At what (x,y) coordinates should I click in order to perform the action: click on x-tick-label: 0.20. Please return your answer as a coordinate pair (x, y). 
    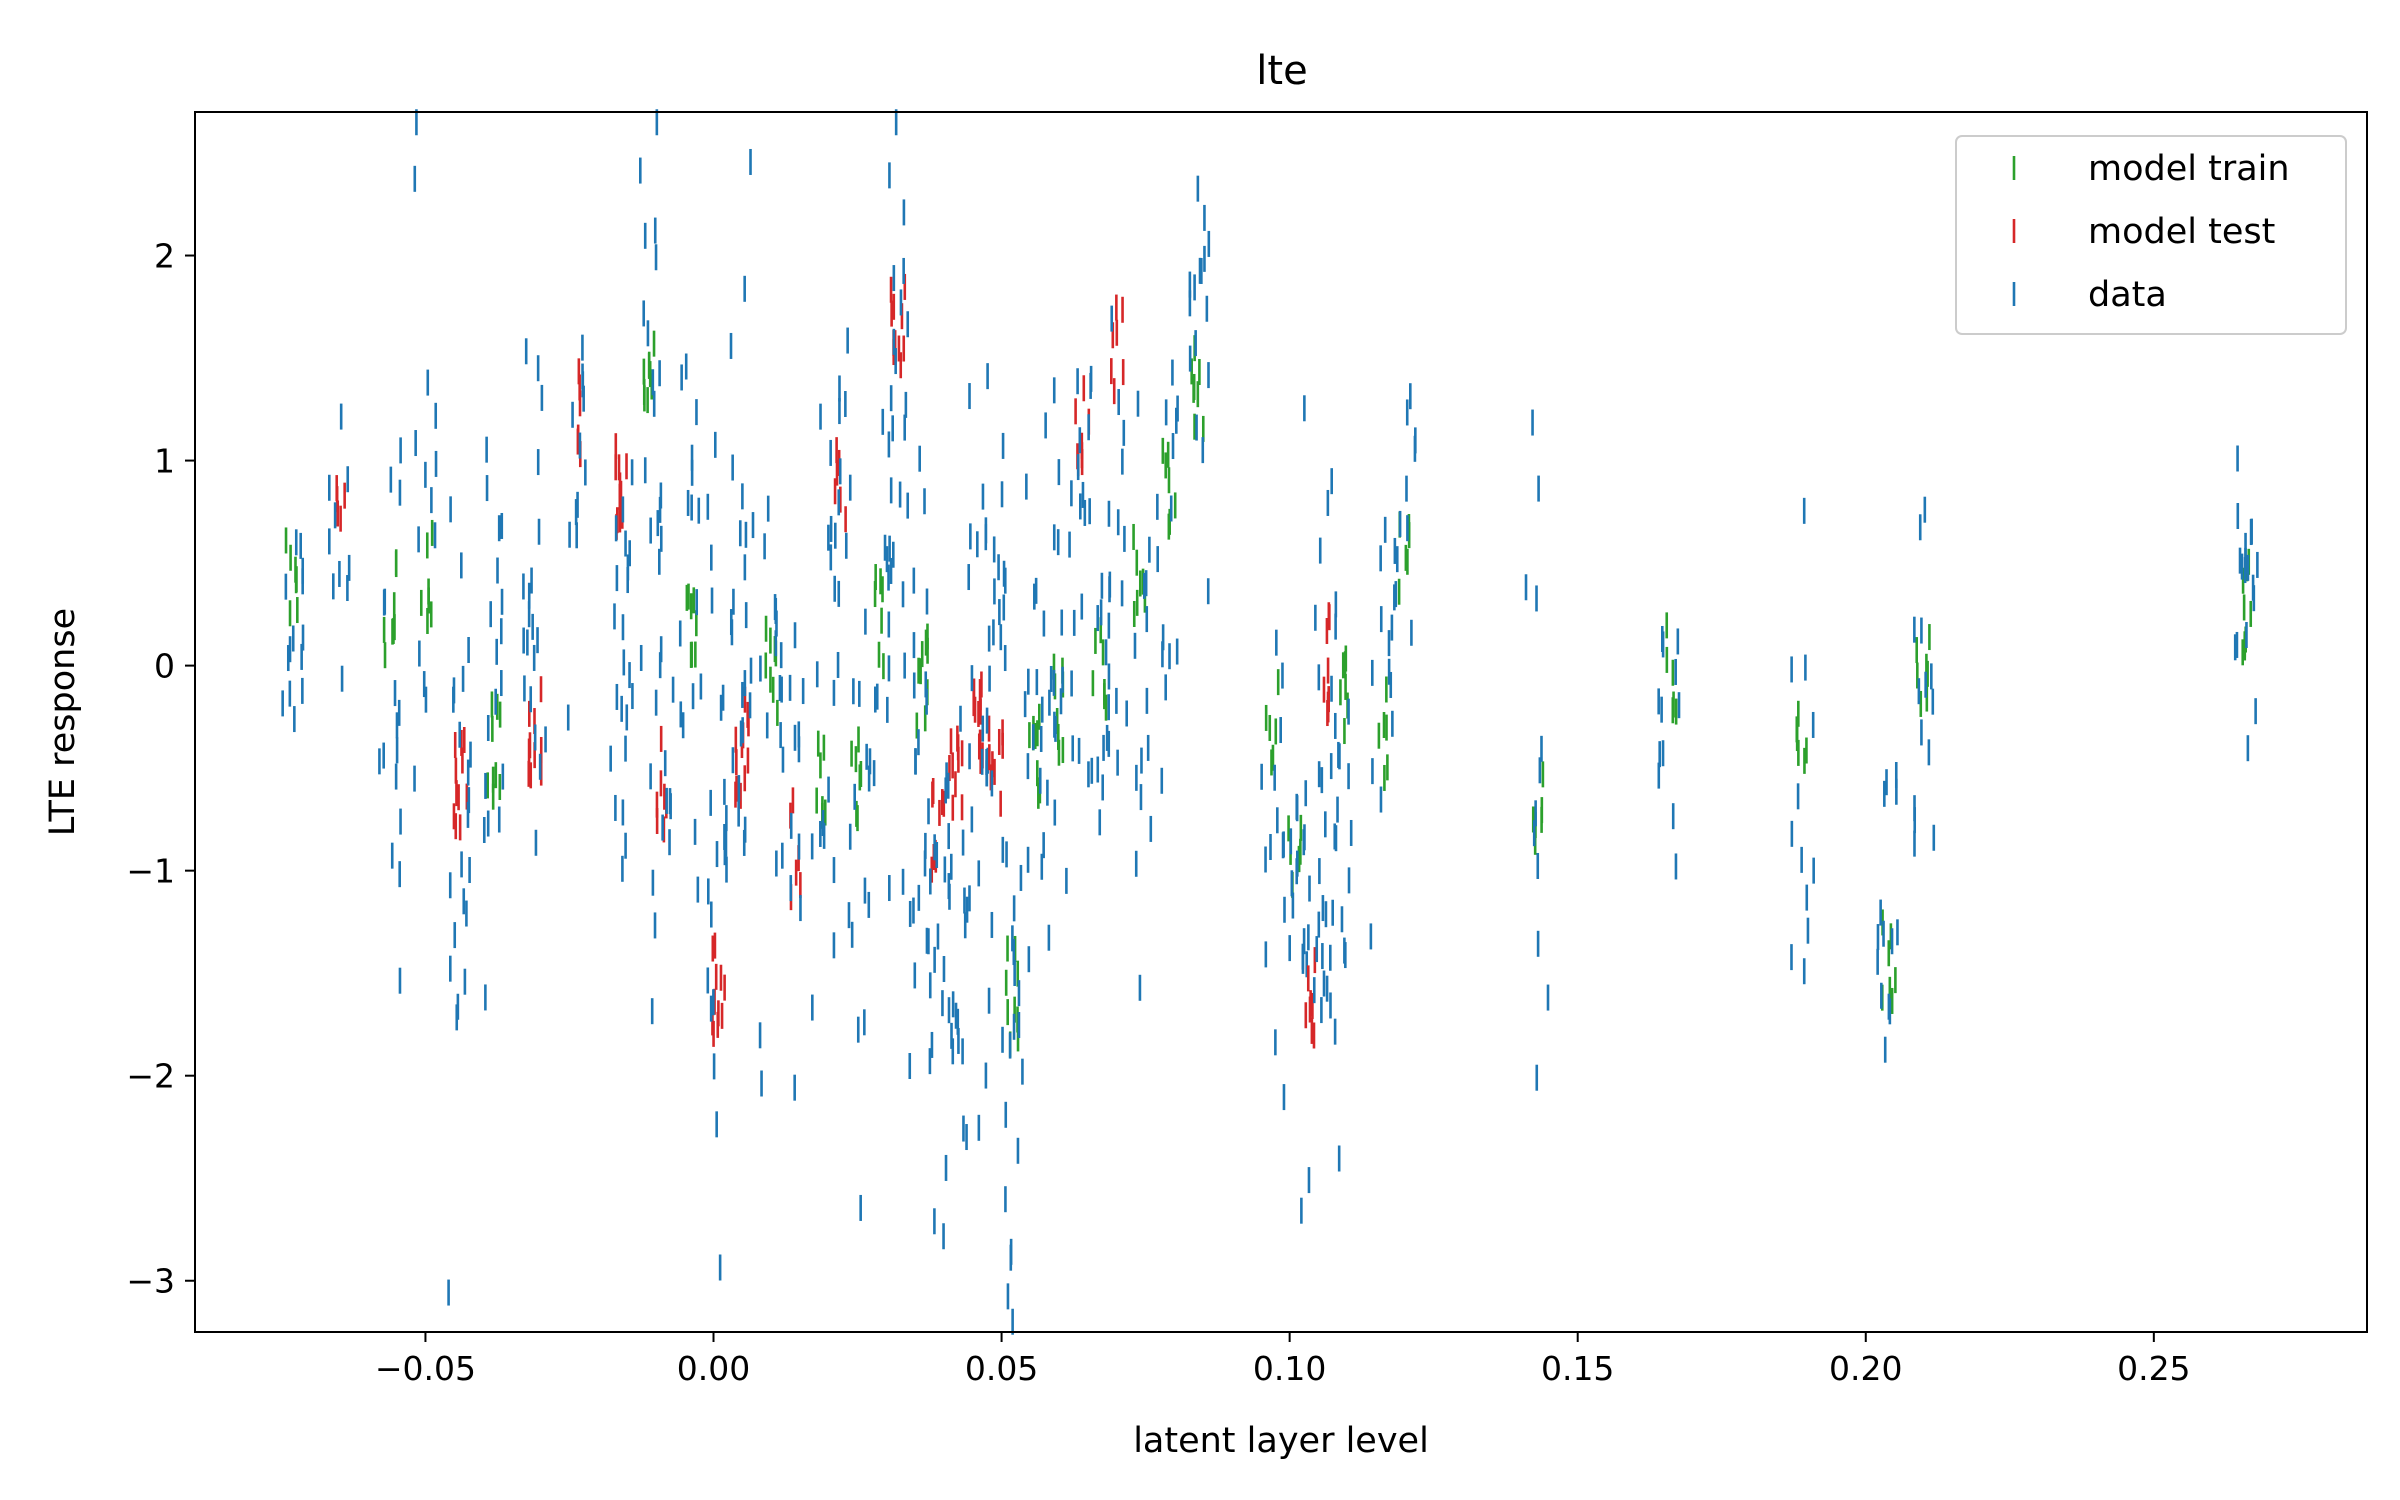
    Looking at the image, I should click on (1865, 1368).